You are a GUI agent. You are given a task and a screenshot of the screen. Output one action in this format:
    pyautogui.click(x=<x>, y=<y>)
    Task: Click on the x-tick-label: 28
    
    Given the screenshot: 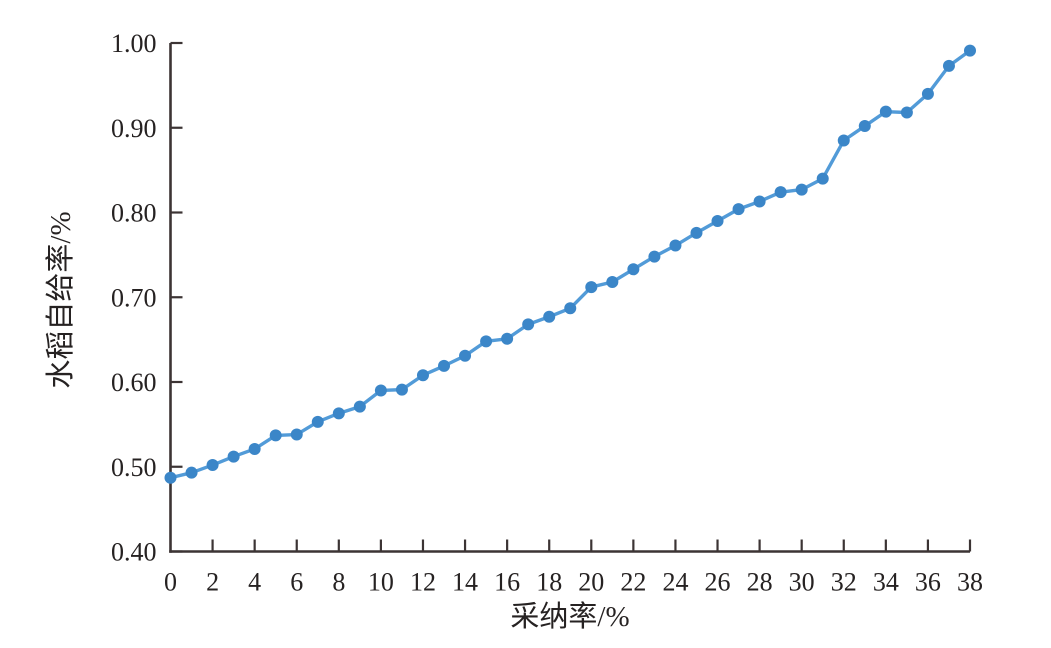 What is the action you would take?
    pyautogui.click(x=760, y=582)
    